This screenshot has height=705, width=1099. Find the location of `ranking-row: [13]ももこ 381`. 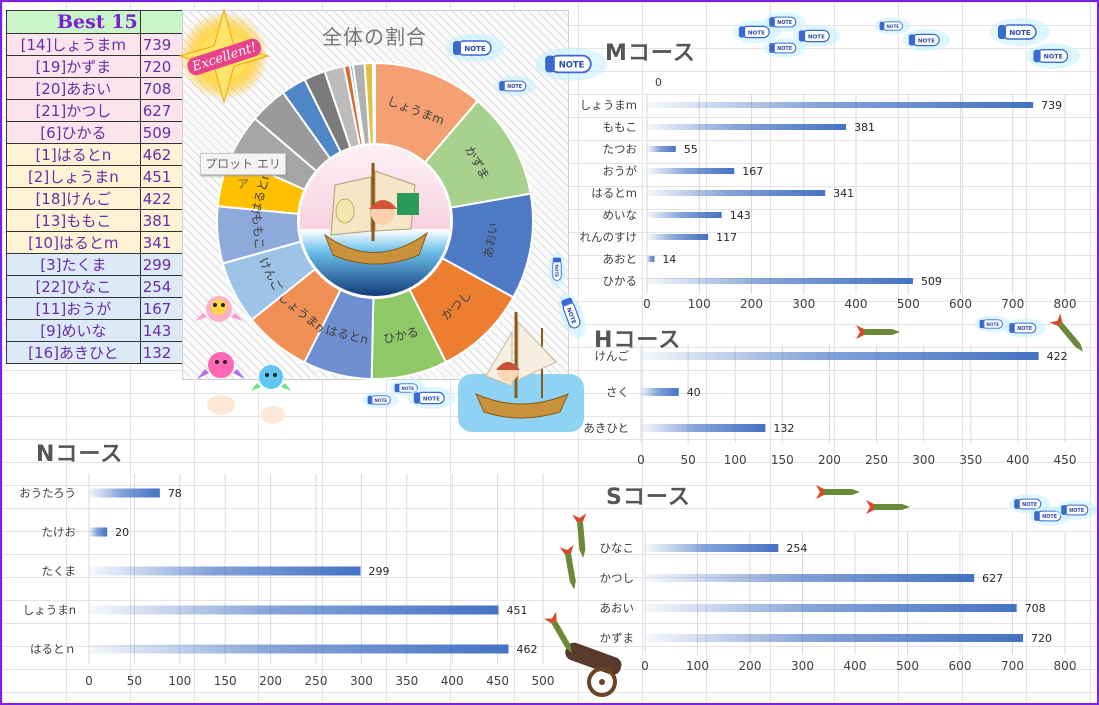

ranking-row: [13]ももこ 381 is located at coordinates (106, 220).